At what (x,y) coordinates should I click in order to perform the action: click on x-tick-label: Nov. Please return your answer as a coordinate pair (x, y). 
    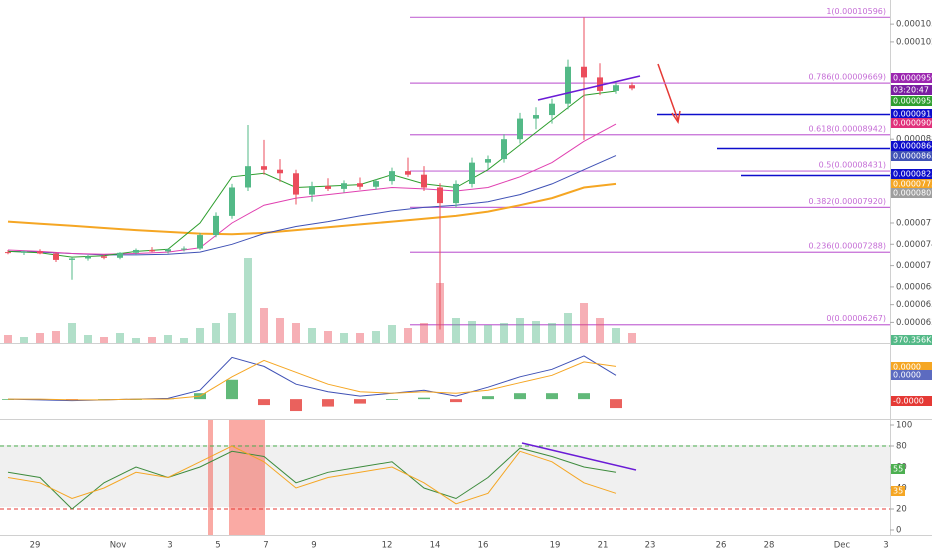
    Looking at the image, I should click on (118, 545).